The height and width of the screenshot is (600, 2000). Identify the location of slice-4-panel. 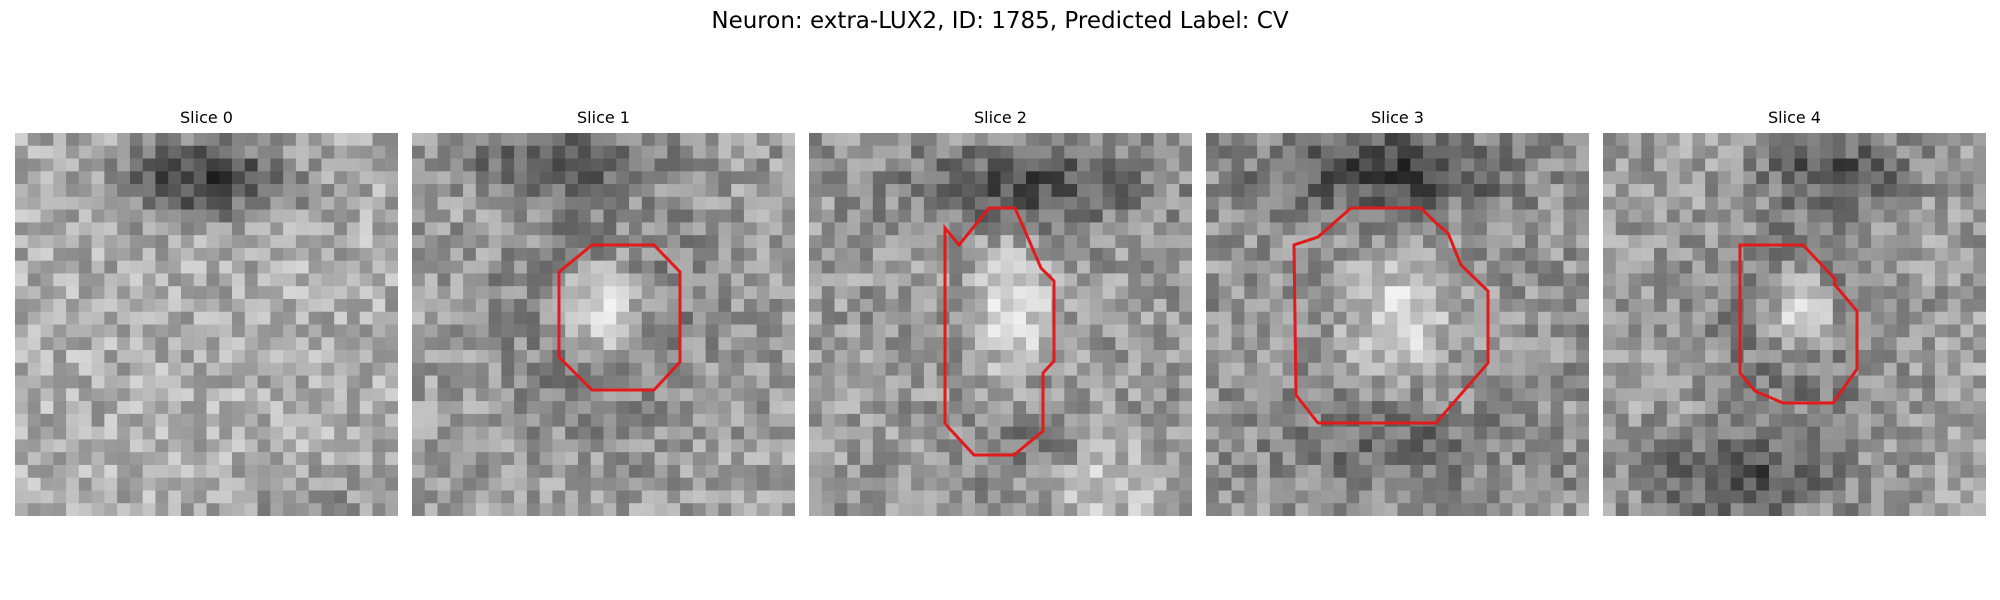
(1794, 324).